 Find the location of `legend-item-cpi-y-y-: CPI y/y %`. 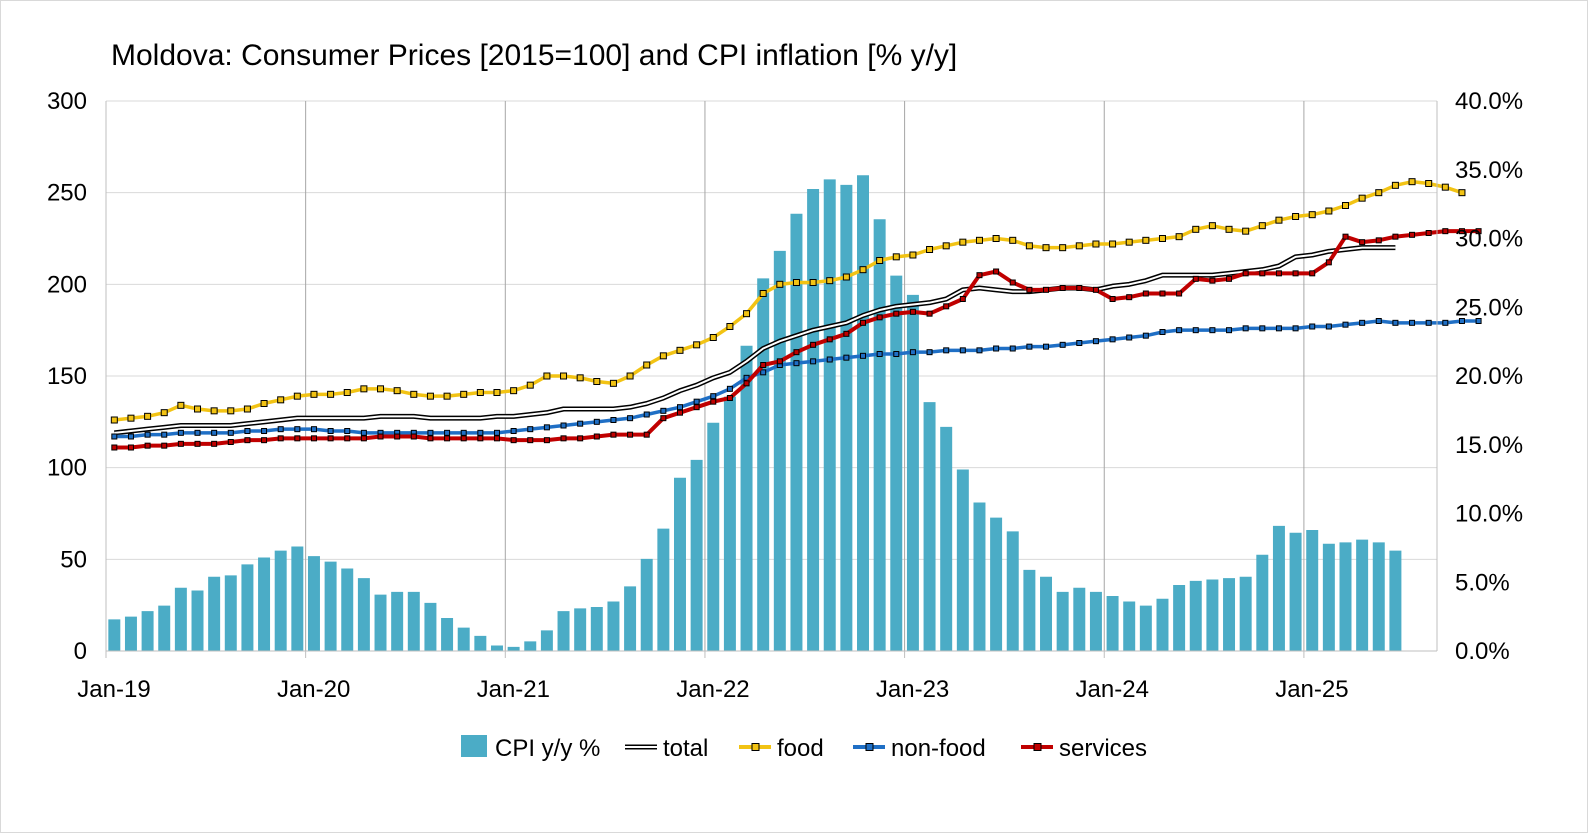

legend-item-cpi-y-y-: CPI y/y % is located at coordinates (530, 748).